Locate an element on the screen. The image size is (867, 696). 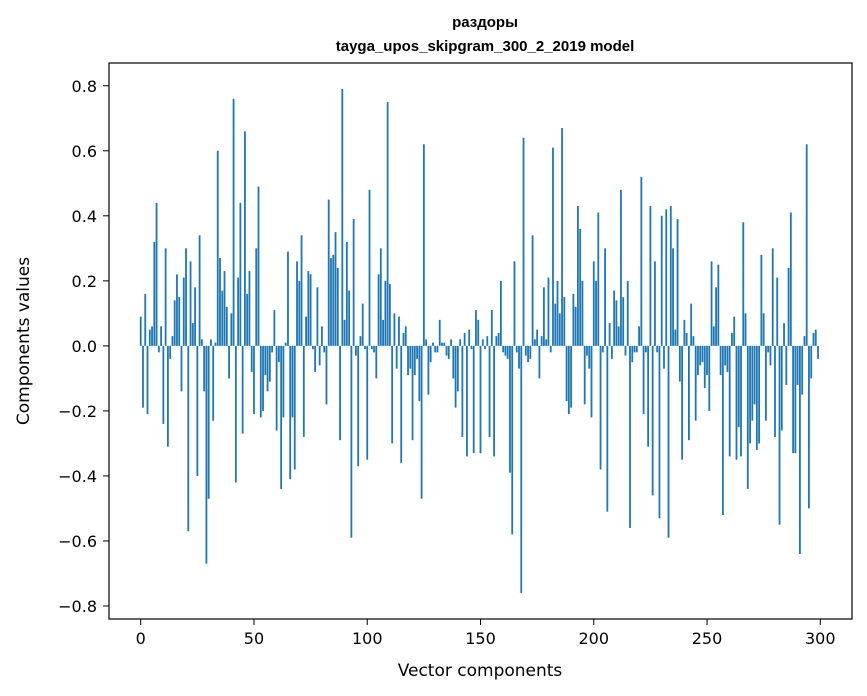
chart-subtitle: tayga_upos_skipgram_300_2_2019 model is located at coordinates (485, 46).